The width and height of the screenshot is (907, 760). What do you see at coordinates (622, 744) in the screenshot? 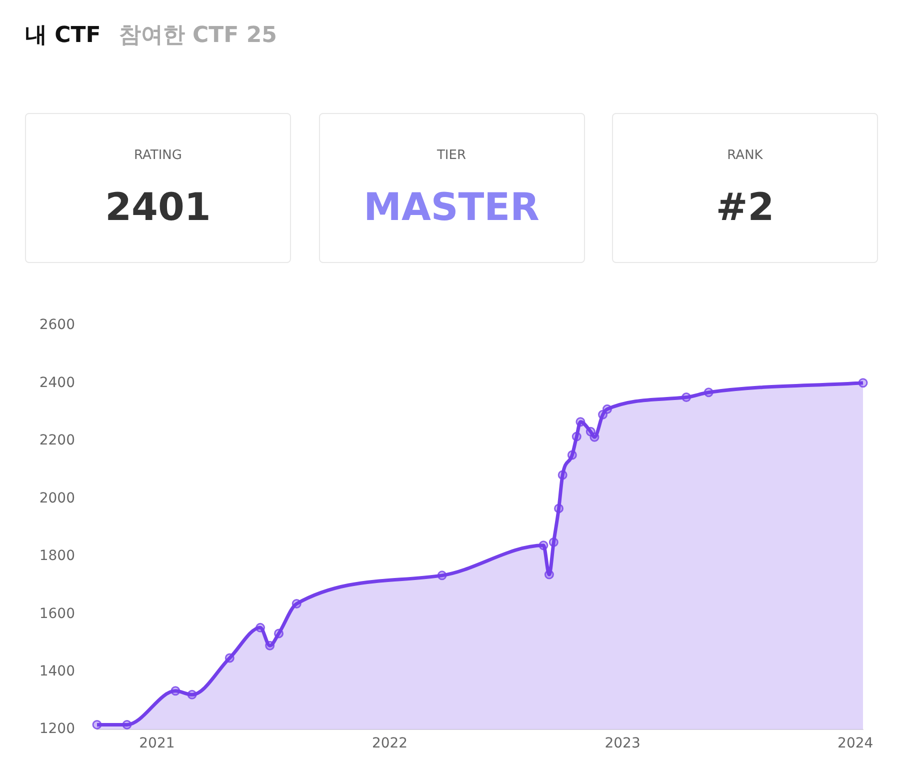
I see `x-tick-label: 2023` at bounding box center [622, 744].